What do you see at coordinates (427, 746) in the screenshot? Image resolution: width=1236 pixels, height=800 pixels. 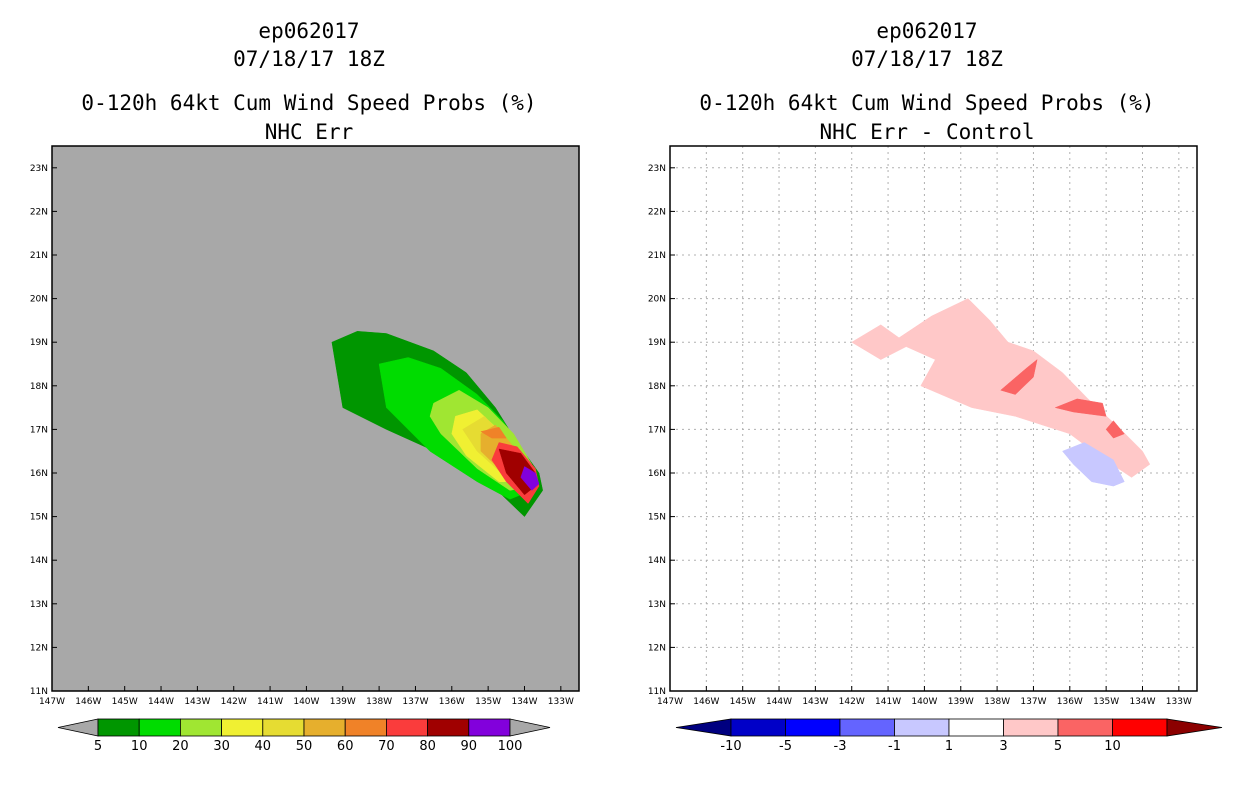 I see `colorbar-label: 80` at bounding box center [427, 746].